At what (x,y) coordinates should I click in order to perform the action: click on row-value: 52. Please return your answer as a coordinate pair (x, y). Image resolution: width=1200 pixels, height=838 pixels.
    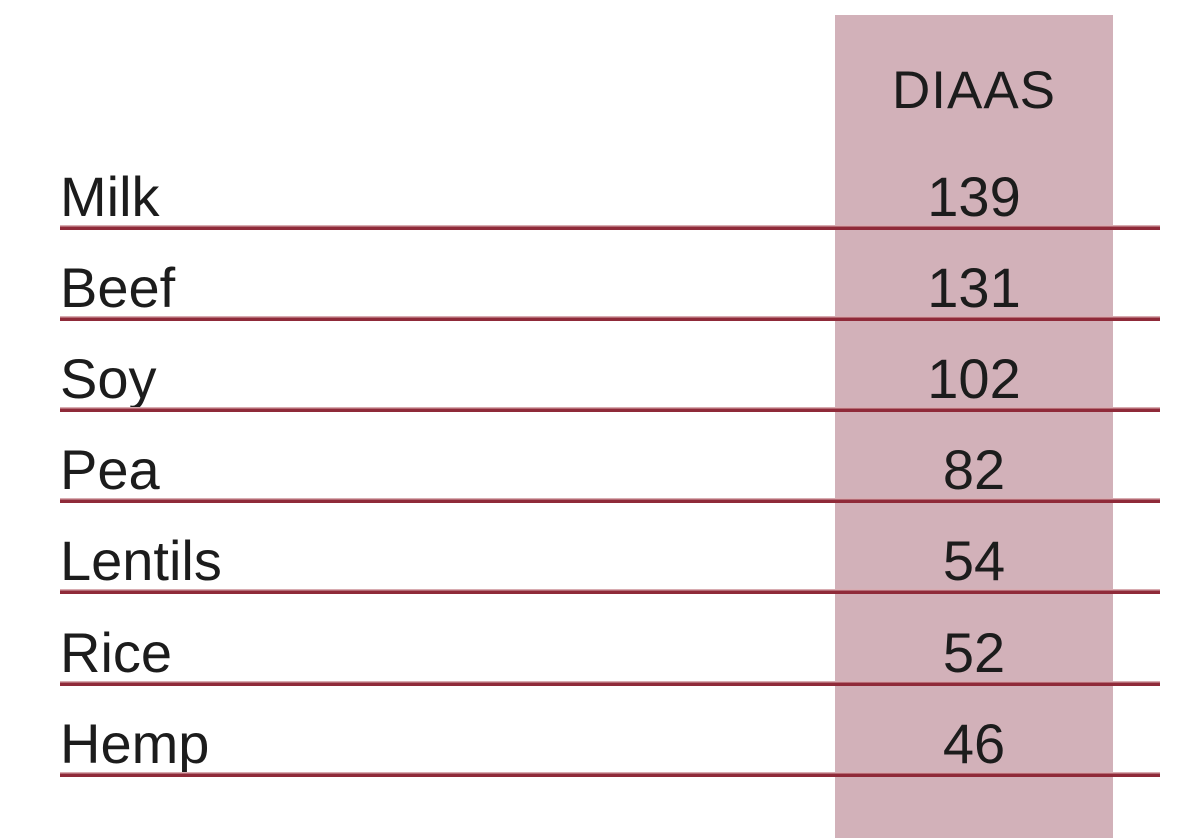
    Looking at the image, I should click on (974, 652).